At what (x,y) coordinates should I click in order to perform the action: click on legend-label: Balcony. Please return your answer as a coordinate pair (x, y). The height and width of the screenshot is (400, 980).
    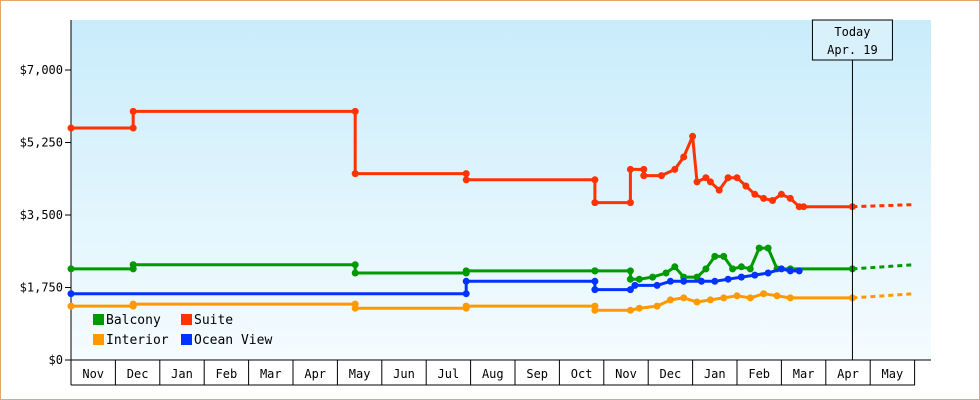
    Looking at the image, I should click on (133, 320).